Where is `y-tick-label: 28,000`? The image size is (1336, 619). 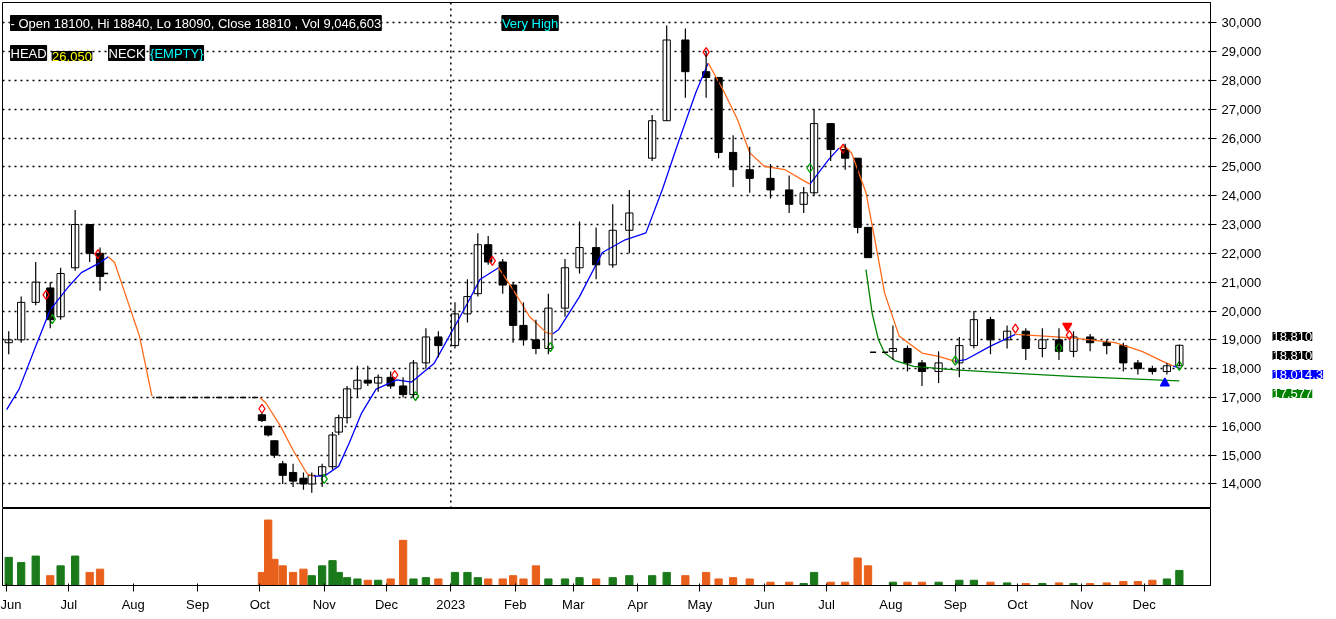
y-tick-label: 28,000 is located at coordinates (1241, 80).